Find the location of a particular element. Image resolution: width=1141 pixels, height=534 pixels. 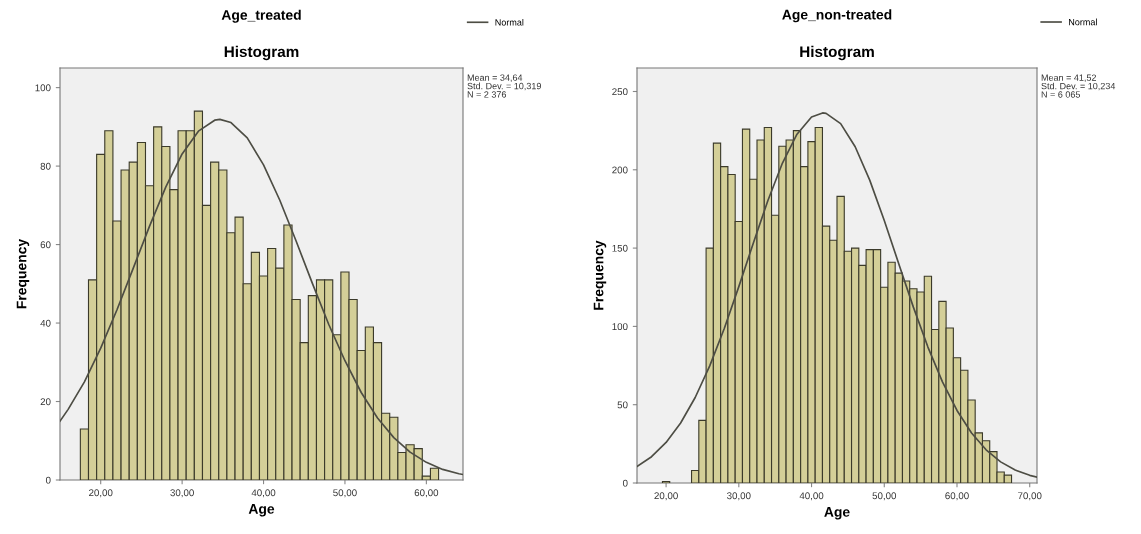

chart-title: Age_non-treated is located at coordinates (837, 16).